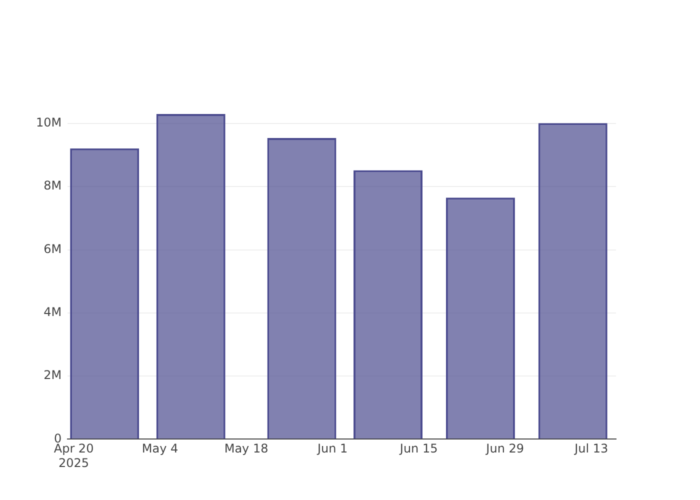 This screenshot has height=500, width=700. I want to click on x-tick-label: Jun 1, so click(332, 449).